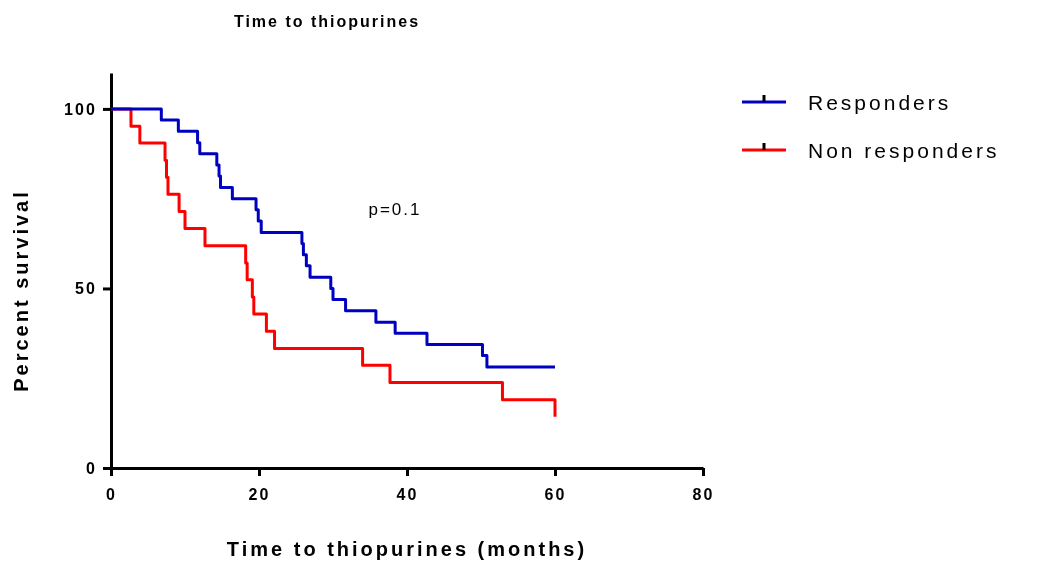 The width and height of the screenshot is (1042, 569). Describe the element at coordinates (904, 150) in the screenshot. I see `legend-label: Non responders` at that location.